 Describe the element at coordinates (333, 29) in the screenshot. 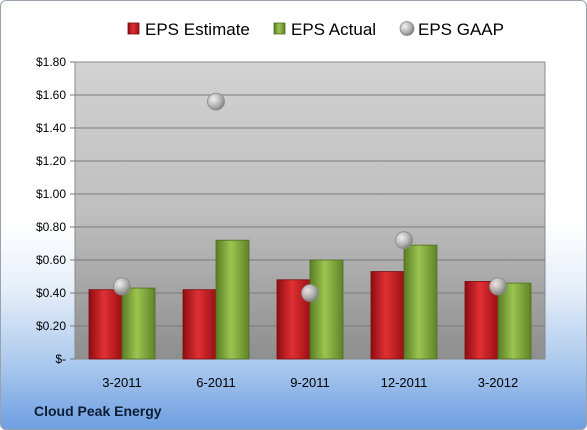

I see `legend-eps-actual-label: EPS Actual` at that location.